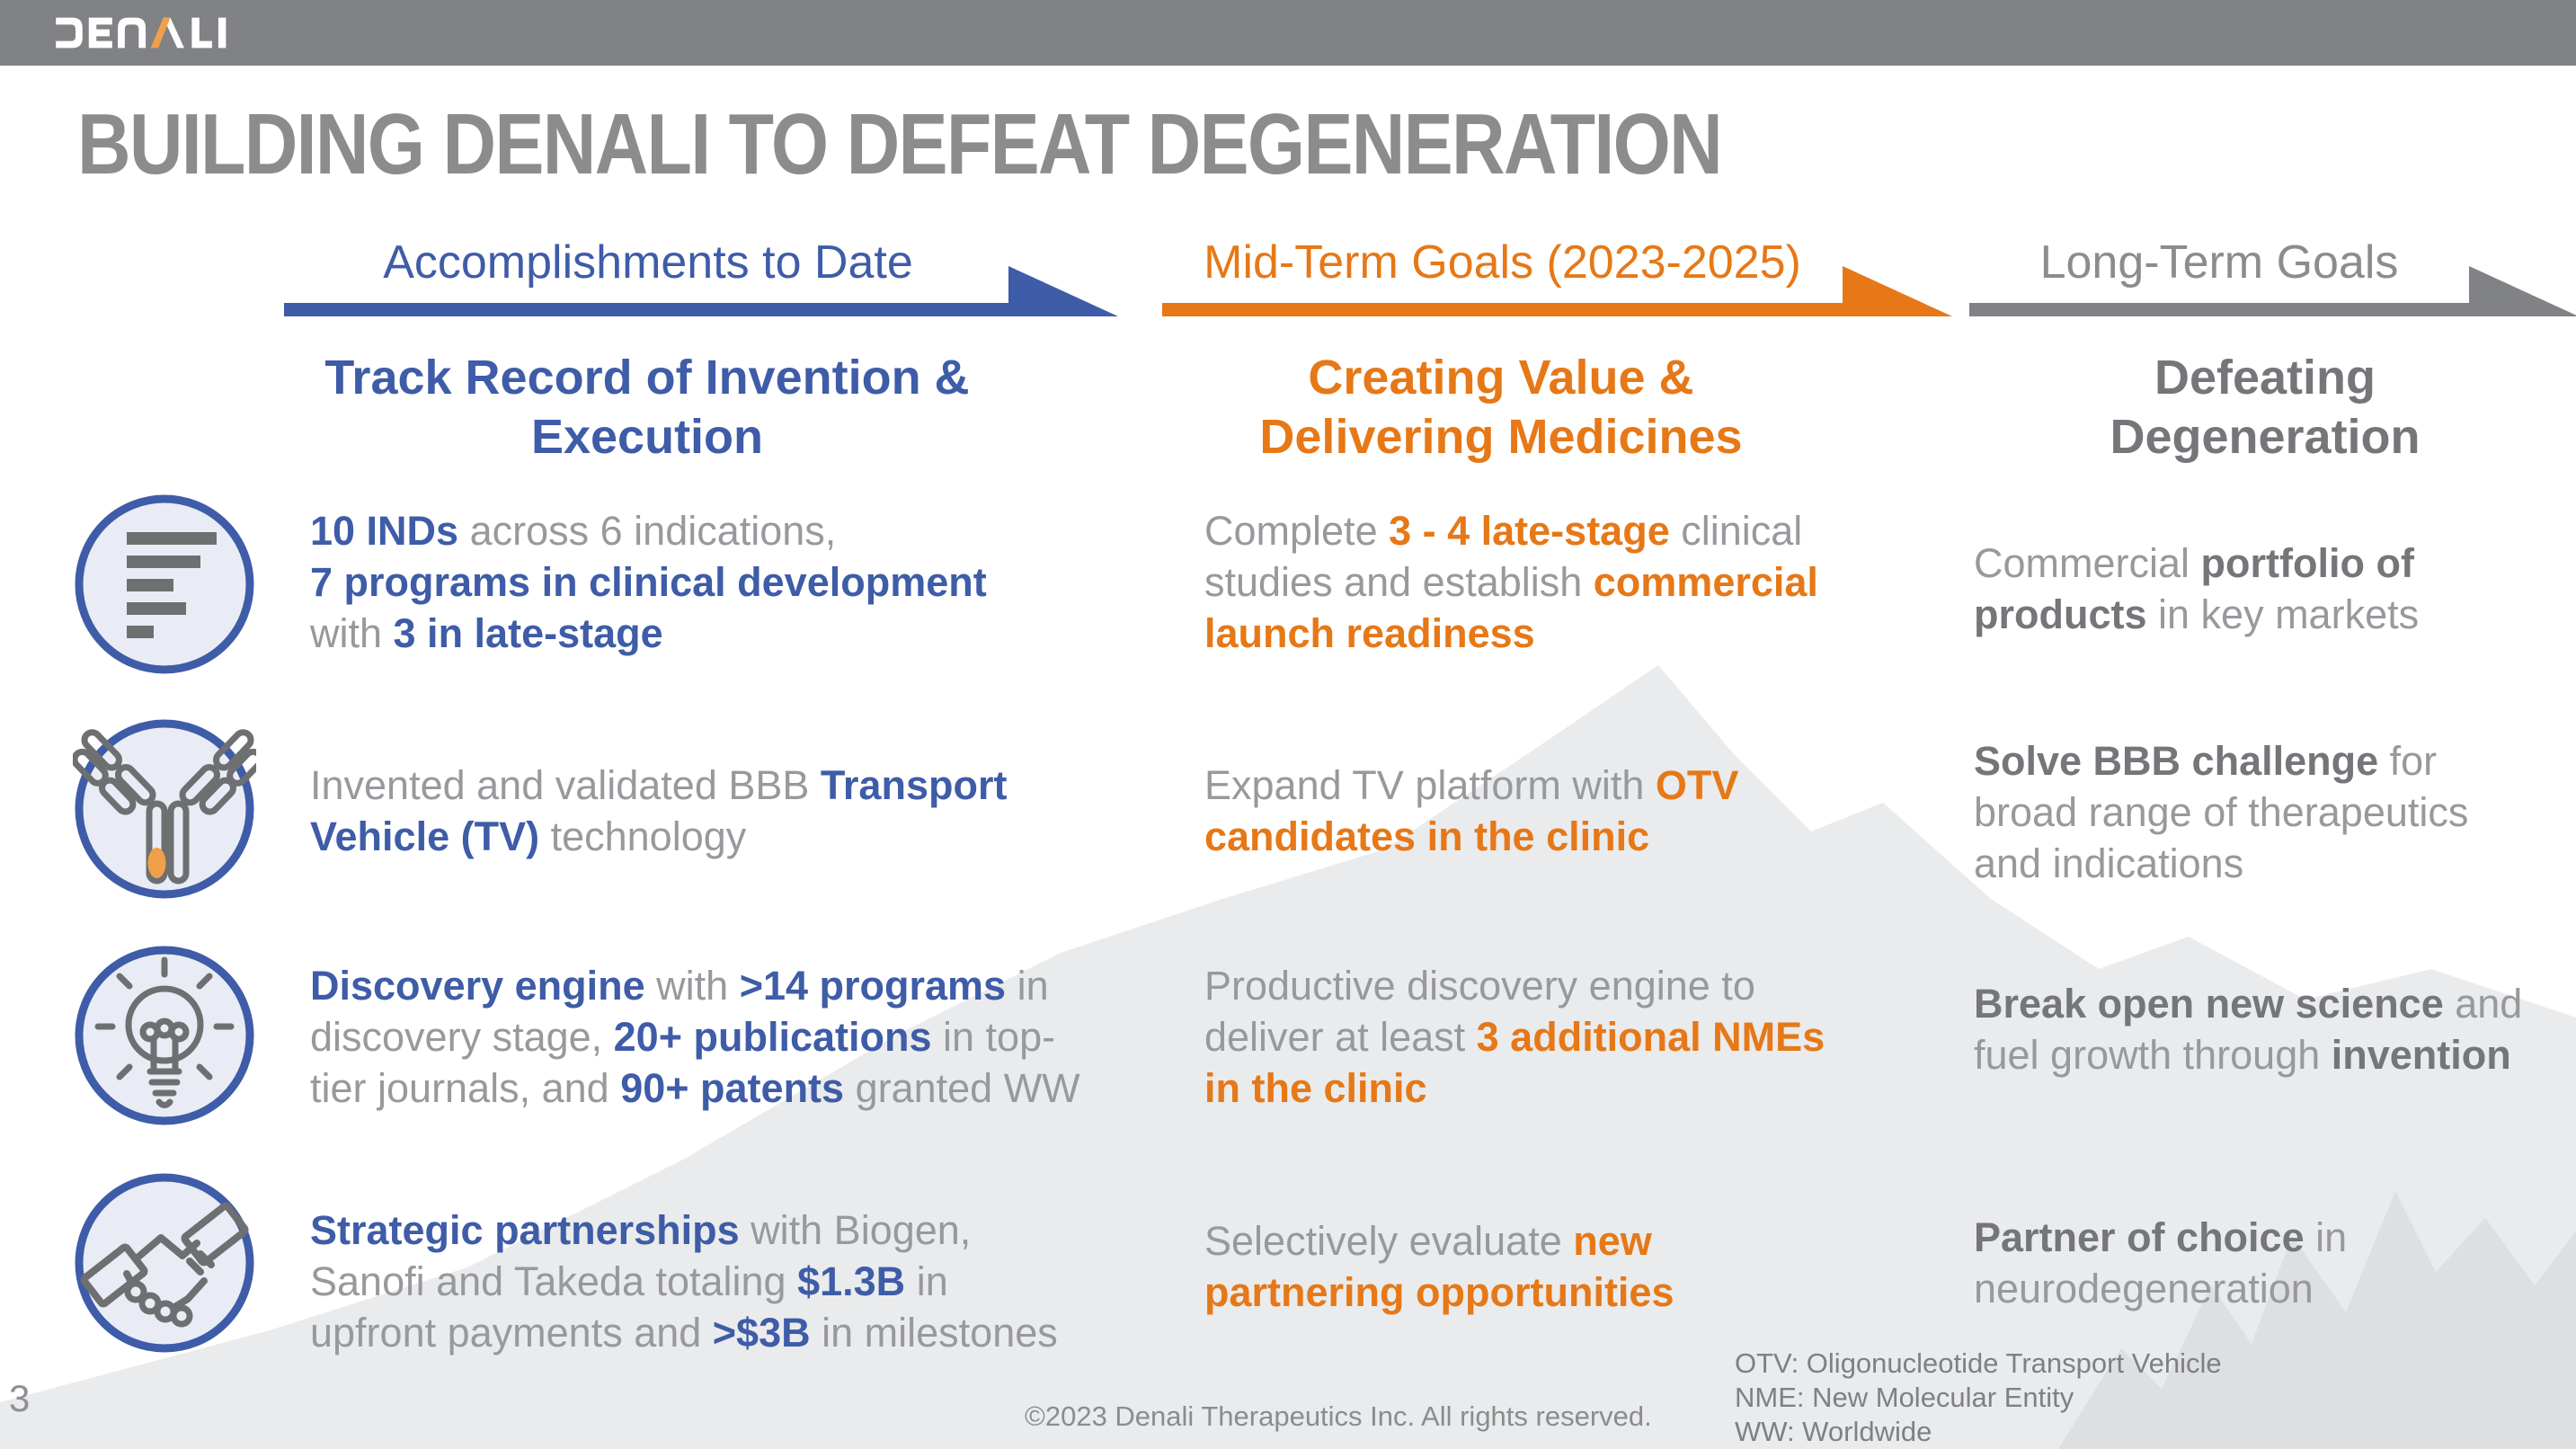 Image resolution: width=2576 pixels, height=1449 pixels. I want to click on text-segment: and indications, so click(2109, 863).